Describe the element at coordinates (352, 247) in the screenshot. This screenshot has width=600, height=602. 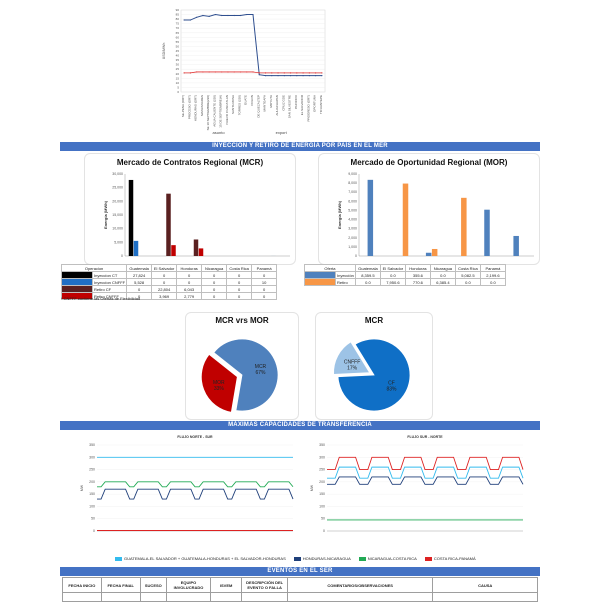
I see `y-tick-label: 1,000` at that location.